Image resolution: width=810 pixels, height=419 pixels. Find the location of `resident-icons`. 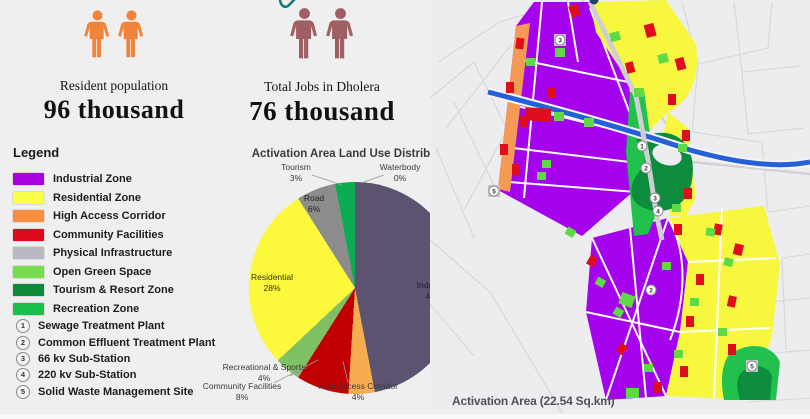

resident-icons is located at coordinates (114, 34).